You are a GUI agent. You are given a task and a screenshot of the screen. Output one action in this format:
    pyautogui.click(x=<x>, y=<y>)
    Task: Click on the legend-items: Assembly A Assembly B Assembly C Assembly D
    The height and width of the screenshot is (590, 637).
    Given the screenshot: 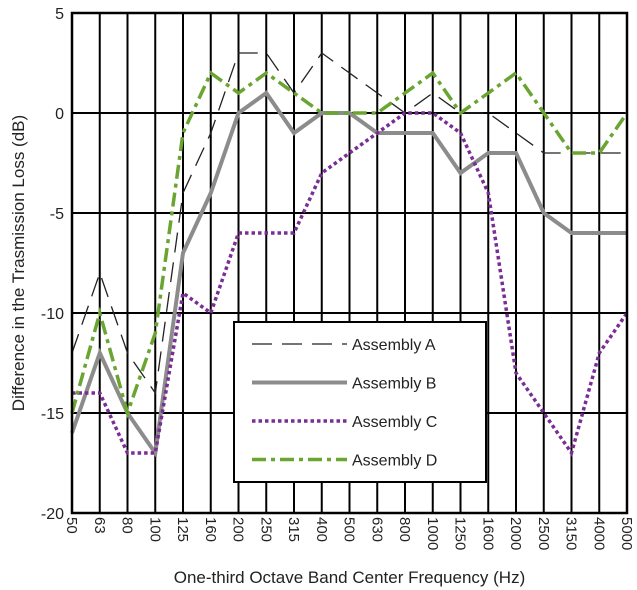 What is the action you would take?
    pyautogui.click(x=344, y=403)
    